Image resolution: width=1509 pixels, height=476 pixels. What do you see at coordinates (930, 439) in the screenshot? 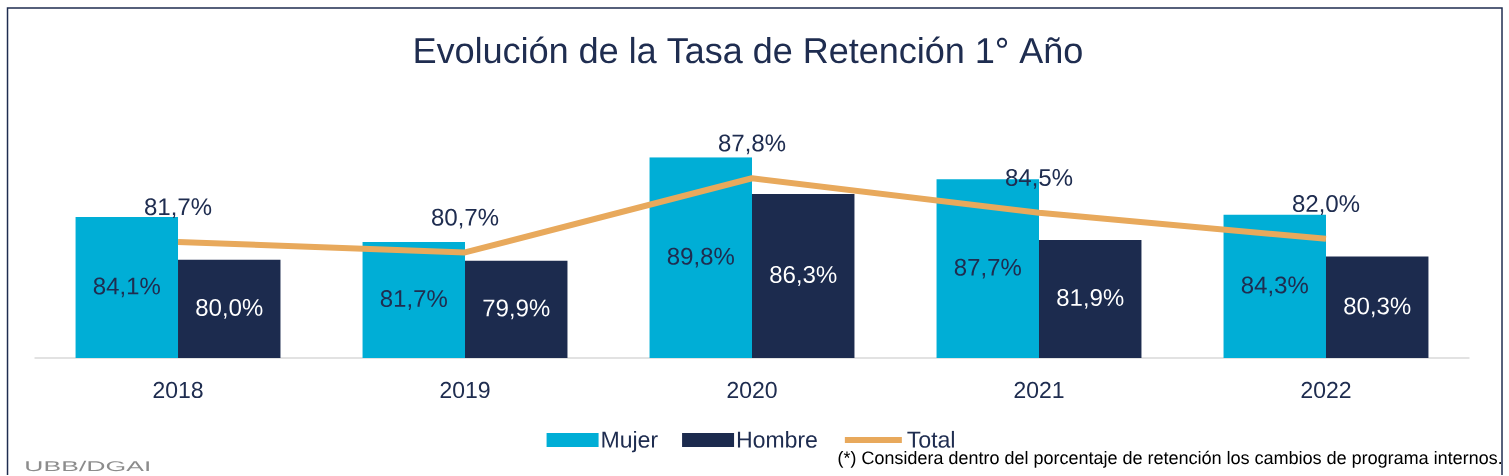
I see `legend-label: Total` at bounding box center [930, 439].